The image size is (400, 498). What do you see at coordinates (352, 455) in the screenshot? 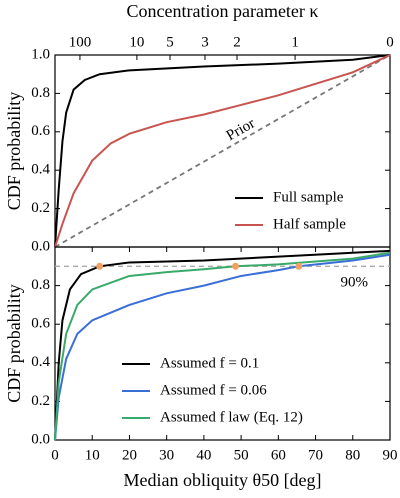
I see `x-tick-label: 80` at bounding box center [352, 455].